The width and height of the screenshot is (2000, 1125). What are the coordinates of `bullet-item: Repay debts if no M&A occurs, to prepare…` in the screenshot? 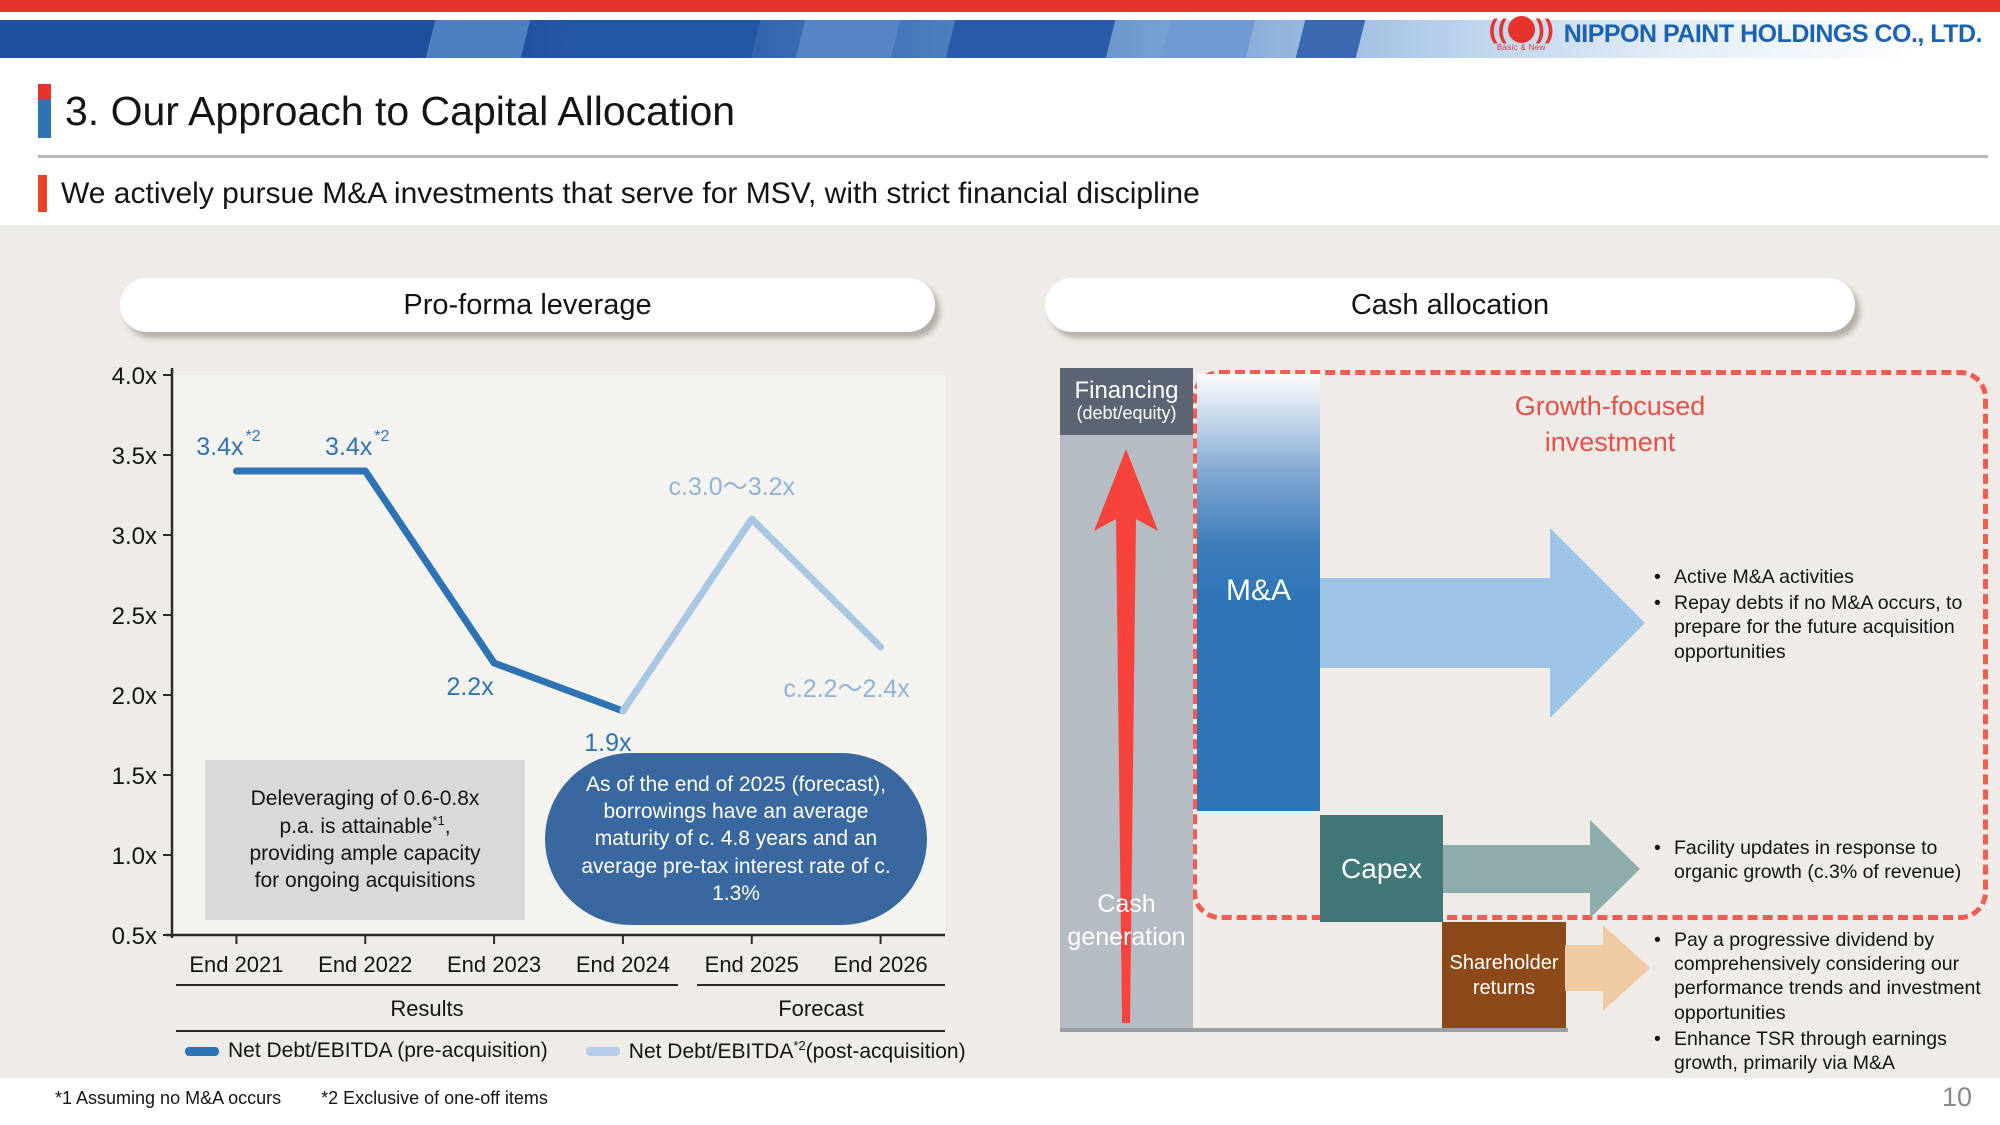 It's located at (1822, 627).